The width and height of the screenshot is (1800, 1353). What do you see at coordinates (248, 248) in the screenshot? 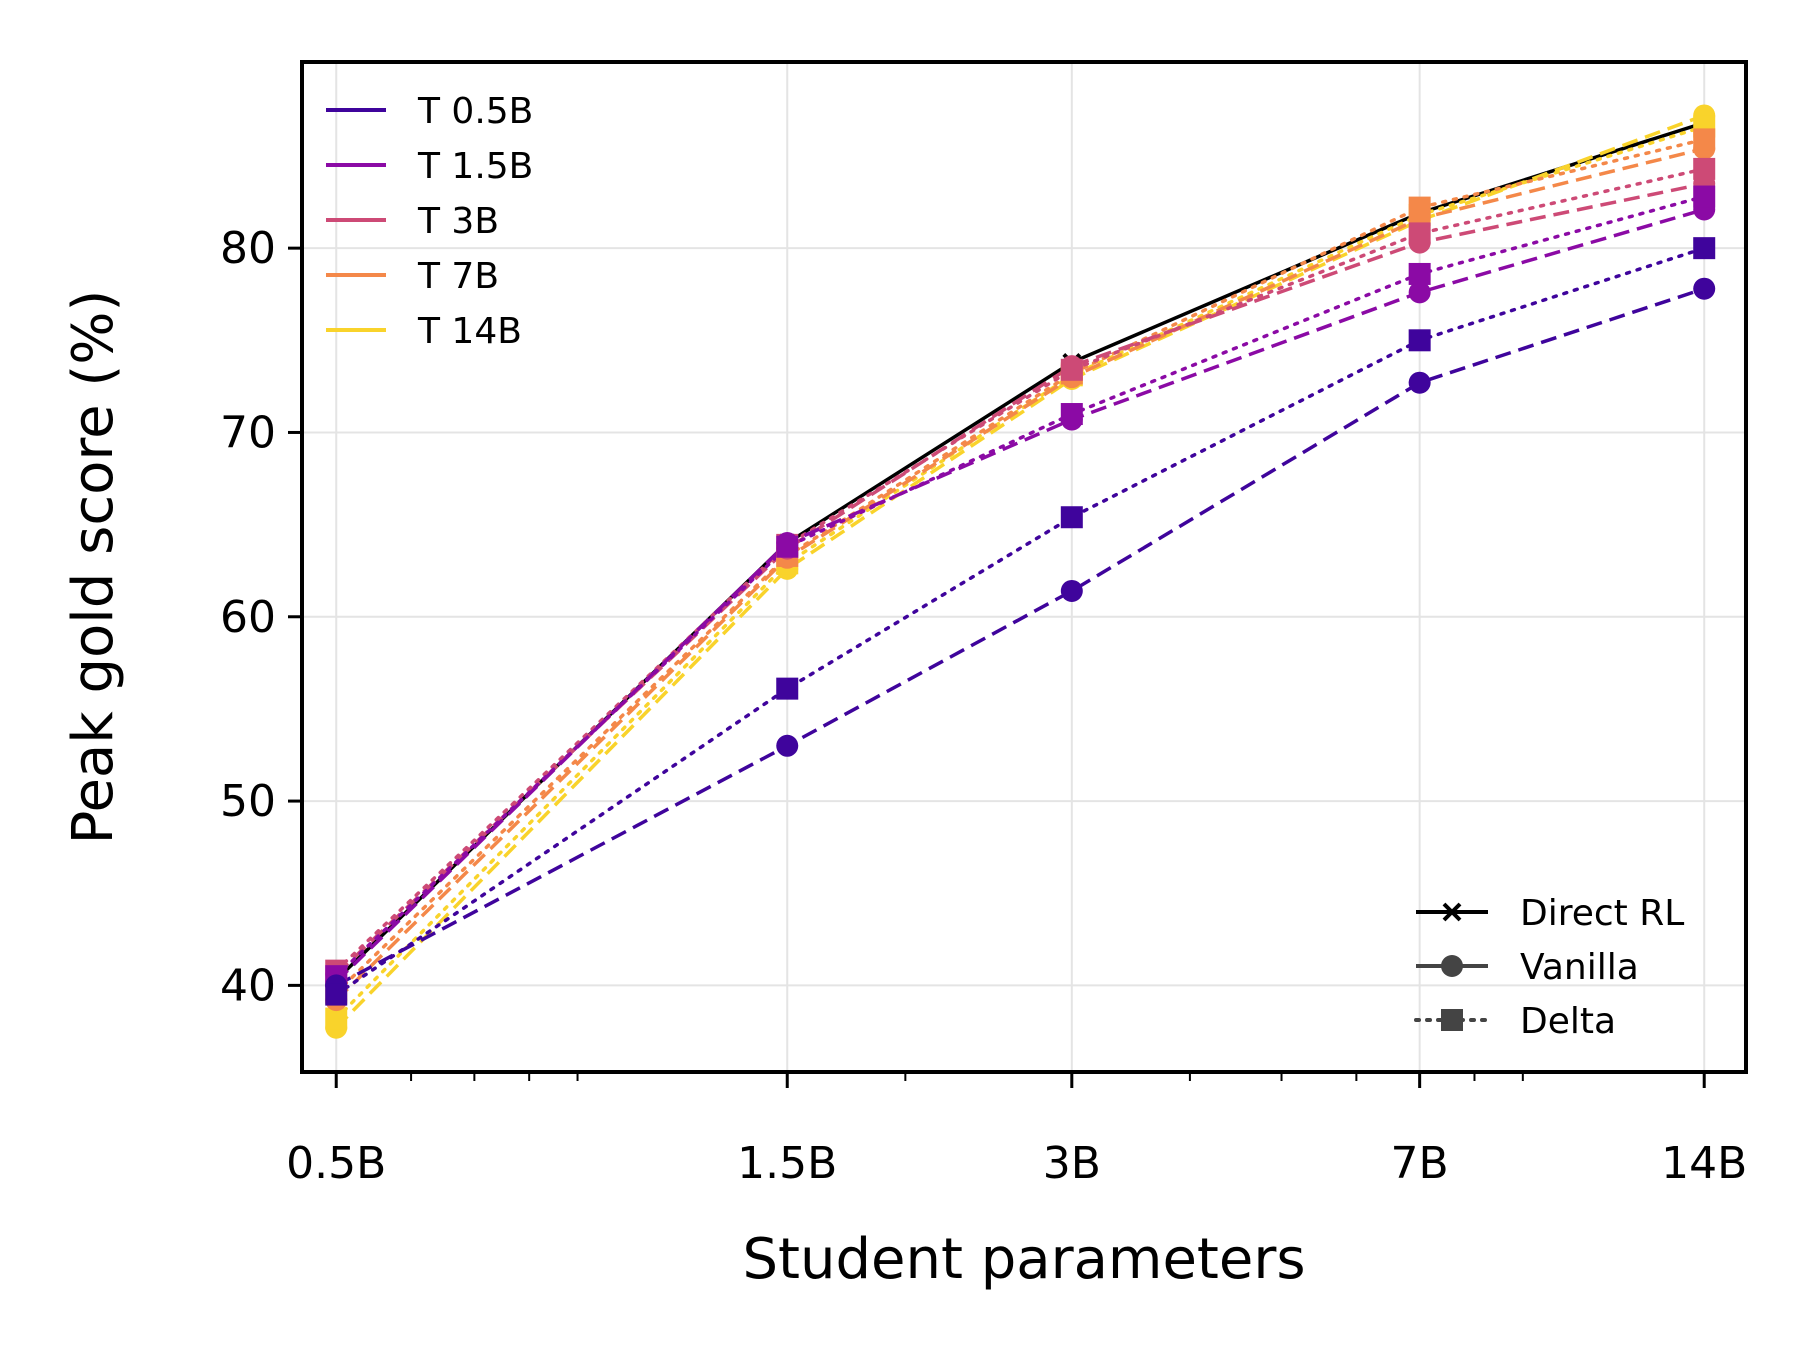
I see `y-tick-label: 80` at bounding box center [248, 248].